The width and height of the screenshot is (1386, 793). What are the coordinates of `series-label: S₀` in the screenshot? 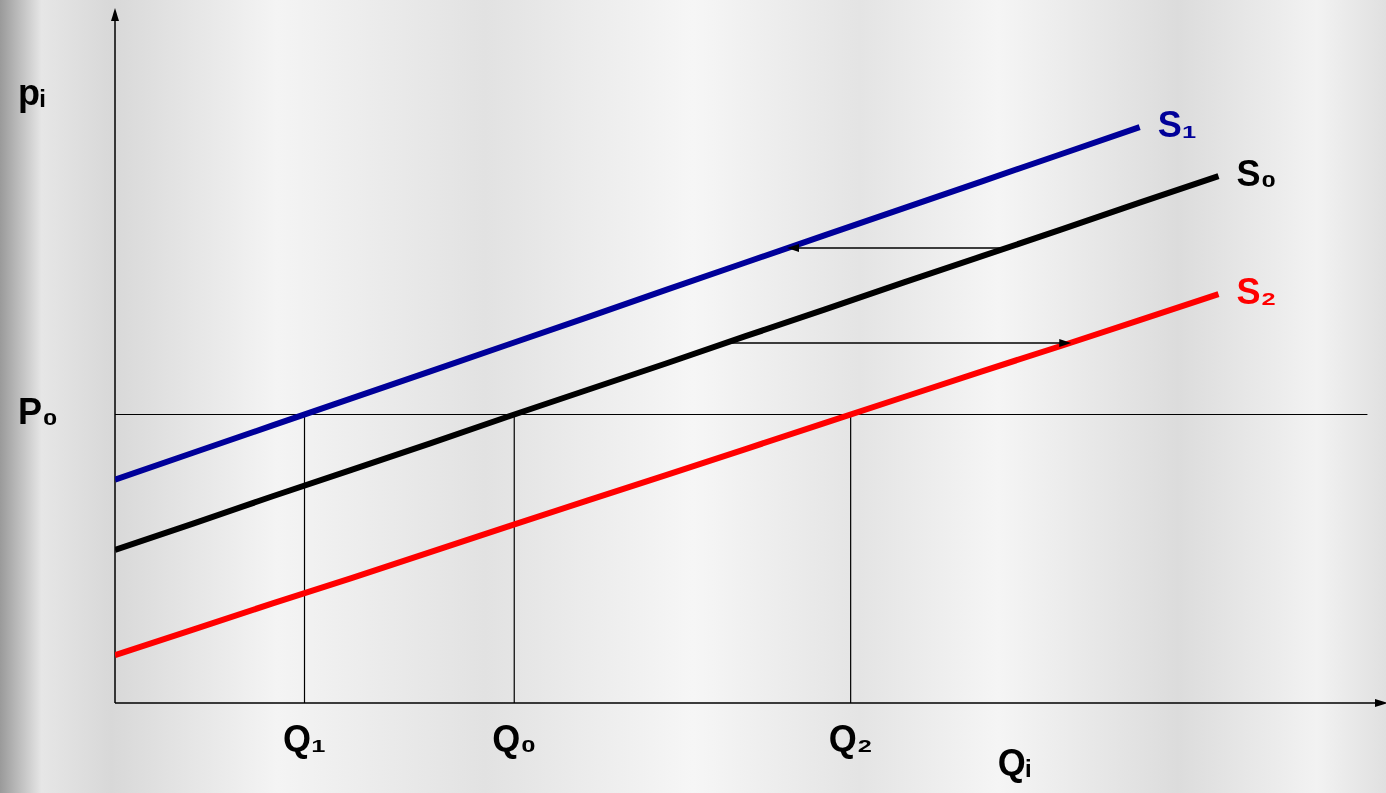 It's located at (1256, 174).